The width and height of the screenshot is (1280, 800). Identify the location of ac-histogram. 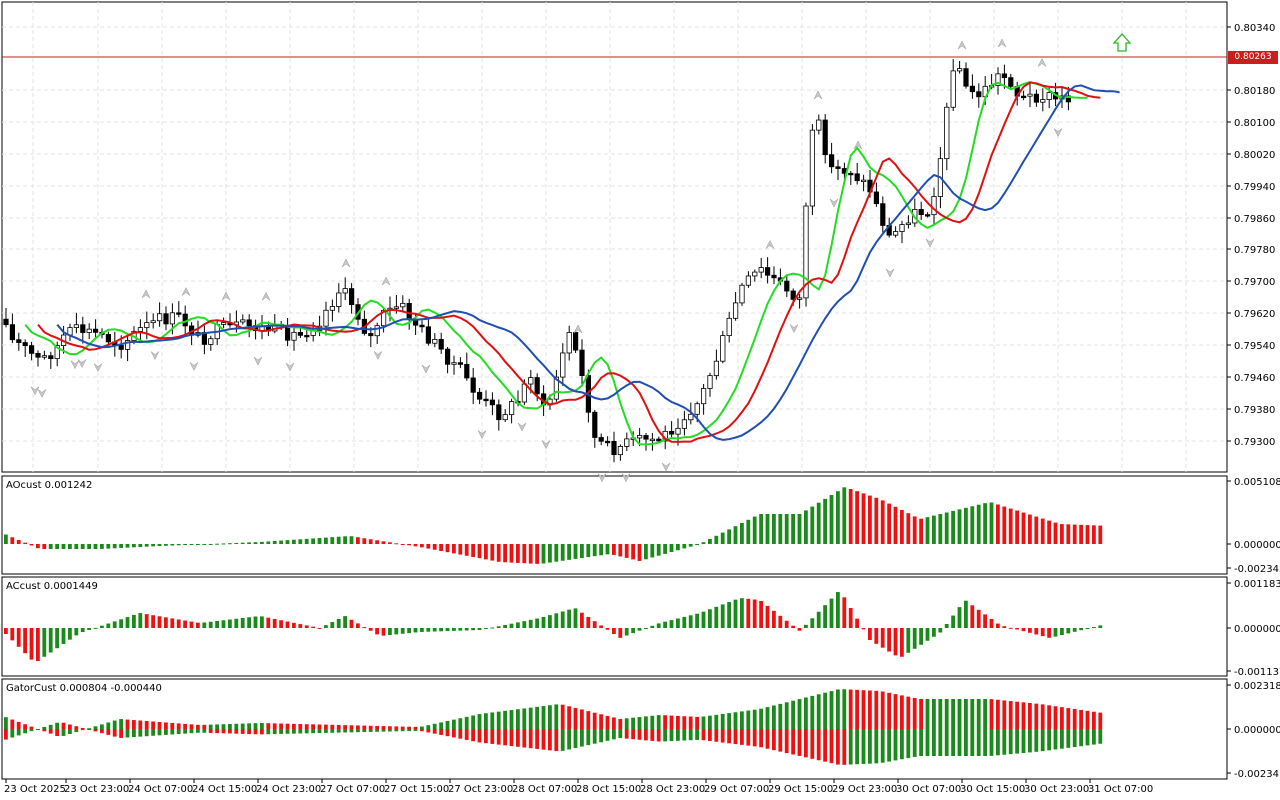
(553, 626).